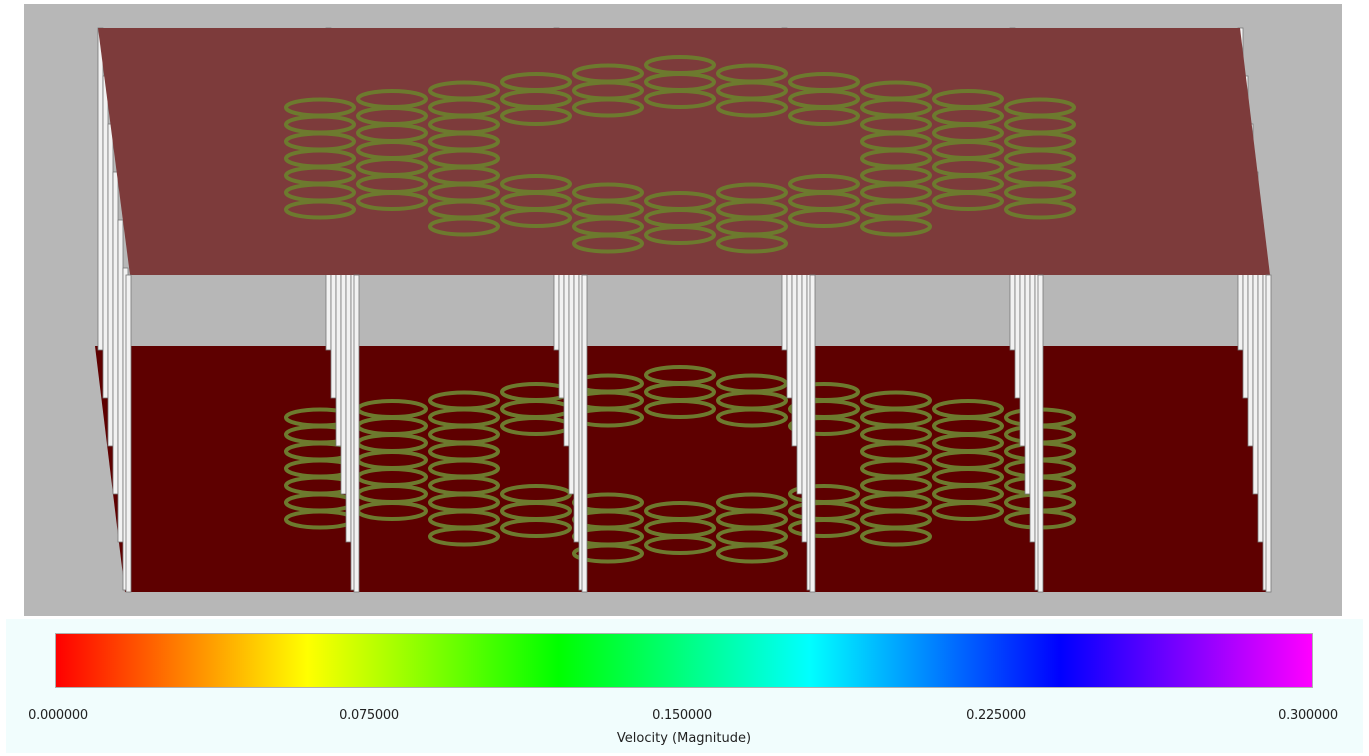  Describe the element at coordinates (1308, 715) in the screenshot. I see `tick-label-4: 0.300000` at that location.